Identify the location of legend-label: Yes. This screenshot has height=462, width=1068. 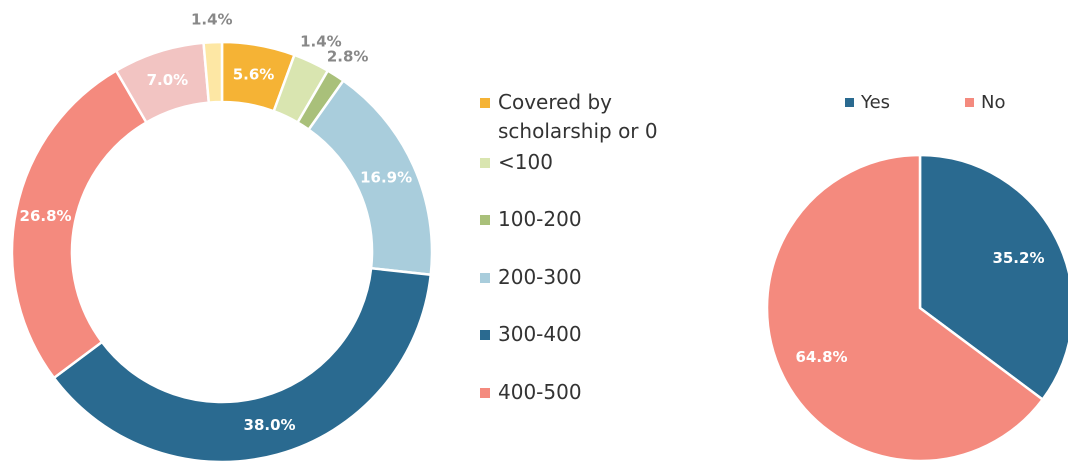
(876, 102).